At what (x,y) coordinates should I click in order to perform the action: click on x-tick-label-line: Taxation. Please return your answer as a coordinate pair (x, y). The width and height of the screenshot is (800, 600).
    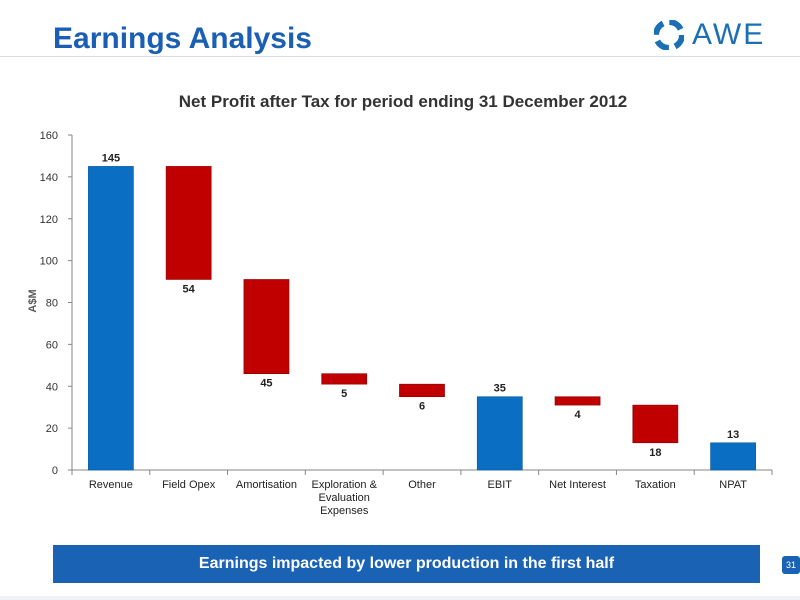
    Looking at the image, I should click on (655, 485).